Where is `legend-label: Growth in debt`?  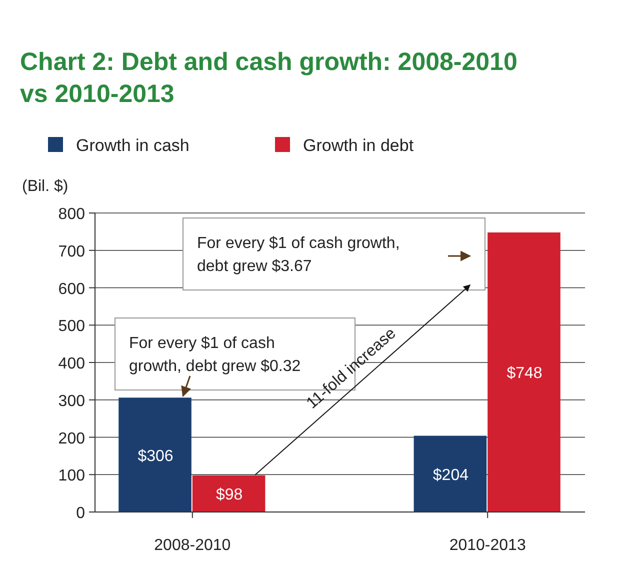
legend-label: Growth in debt is located at coordinates (358, 145).